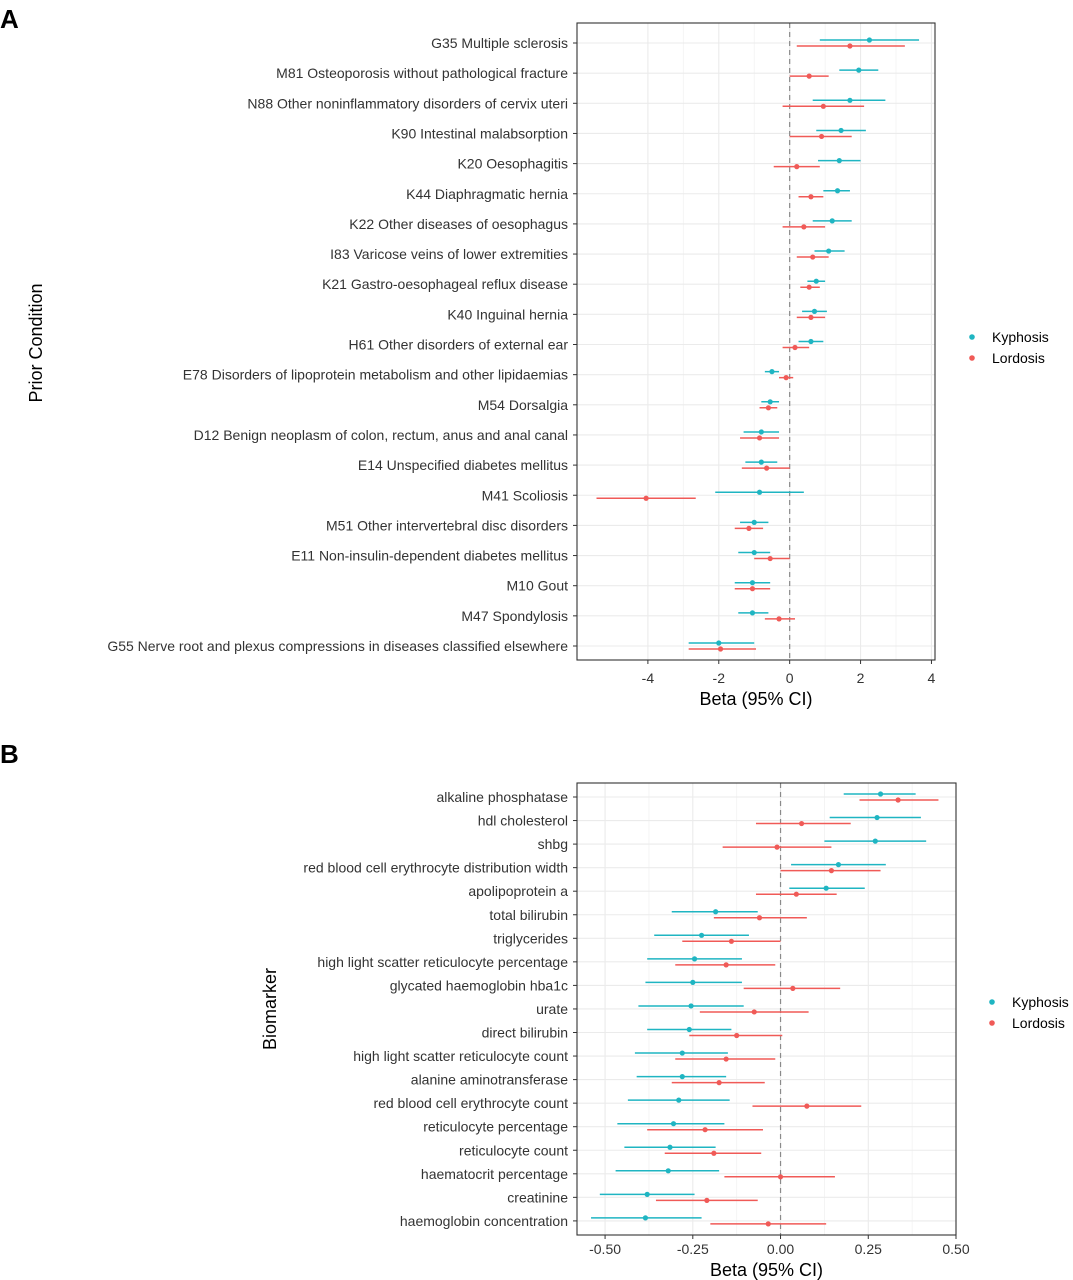  What do you see at coordinates (458, 224) in the screenshot?
I see `y-tick-label: K22 Other diseases of oesophagus` at bounding box center [458, 224].